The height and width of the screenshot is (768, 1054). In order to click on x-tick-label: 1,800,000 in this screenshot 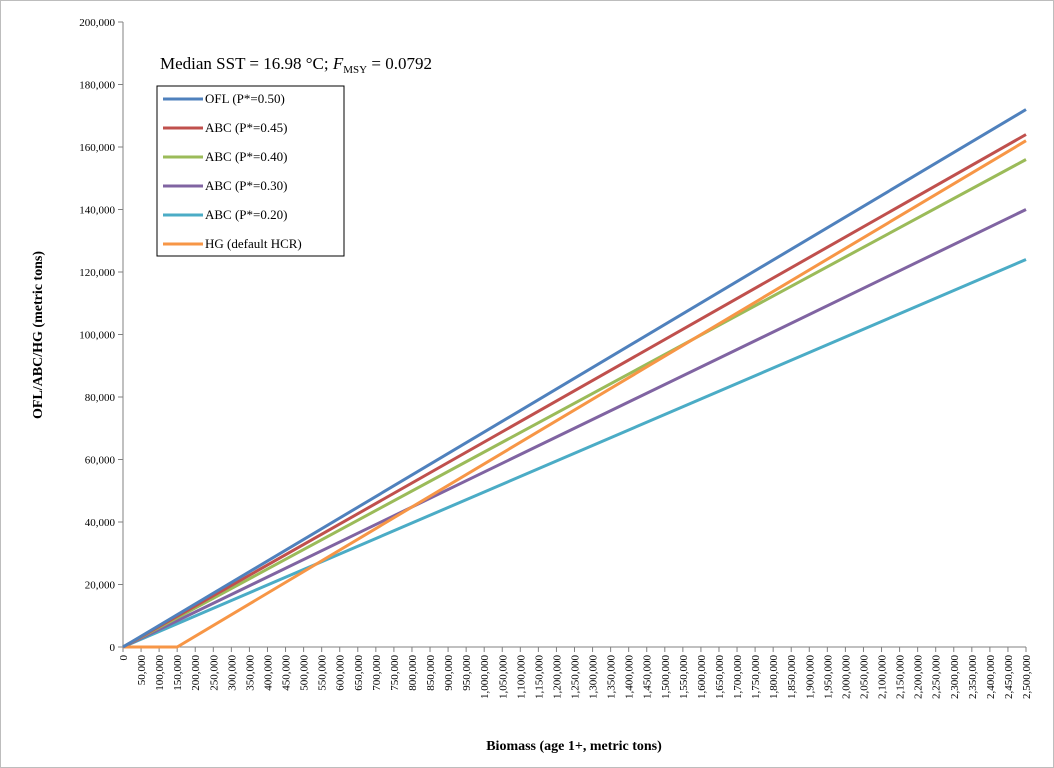, I will do `click(774, 677)`.